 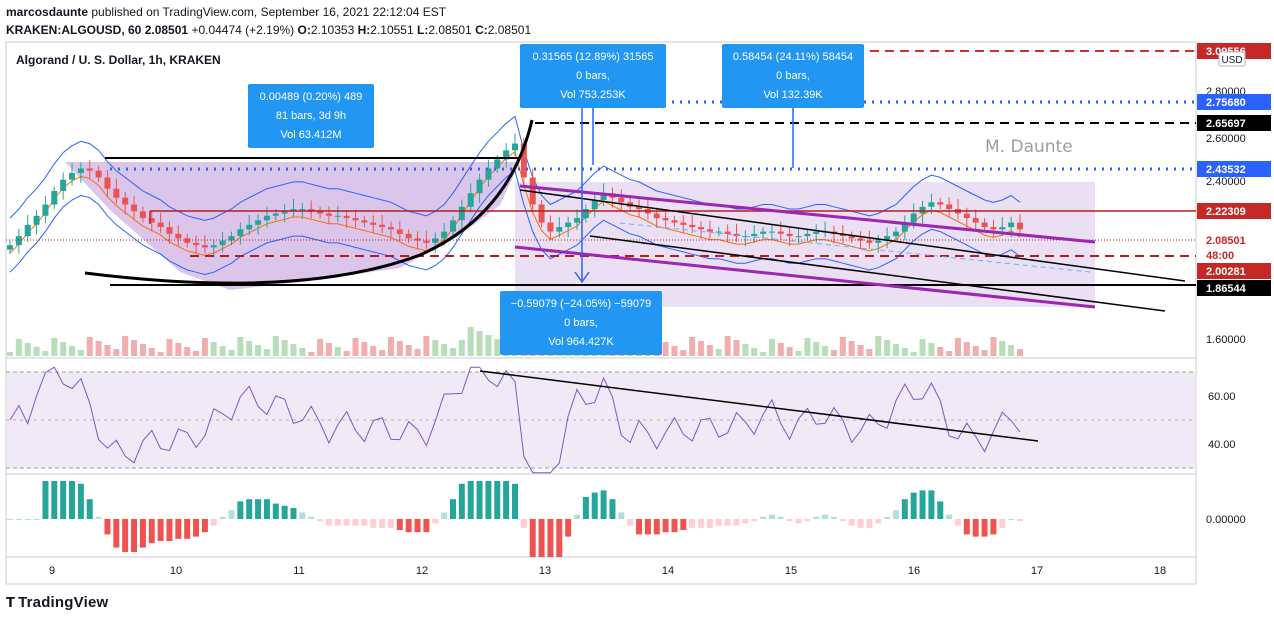 I want to click on low-label: L:, so click(x=423, y=30).